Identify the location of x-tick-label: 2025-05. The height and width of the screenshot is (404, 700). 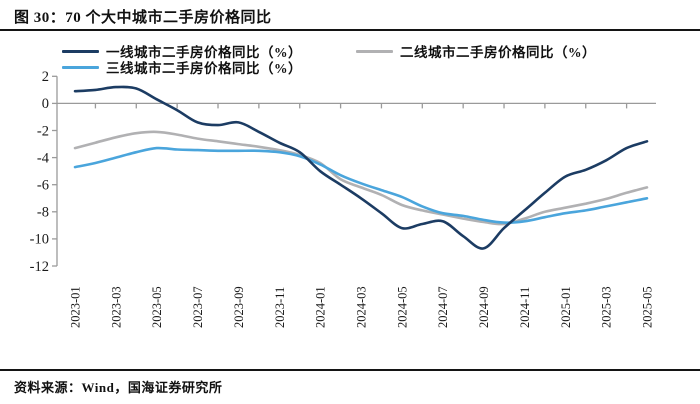
(648, 307).